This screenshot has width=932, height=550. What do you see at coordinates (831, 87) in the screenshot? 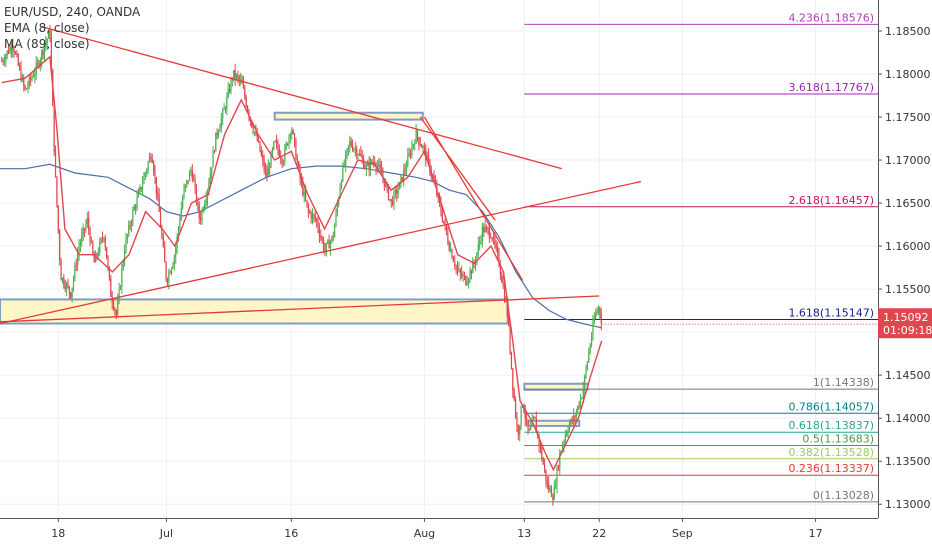
I see `fib-level-label: 3.618(1.17767)` at bounding box center [831, 87].